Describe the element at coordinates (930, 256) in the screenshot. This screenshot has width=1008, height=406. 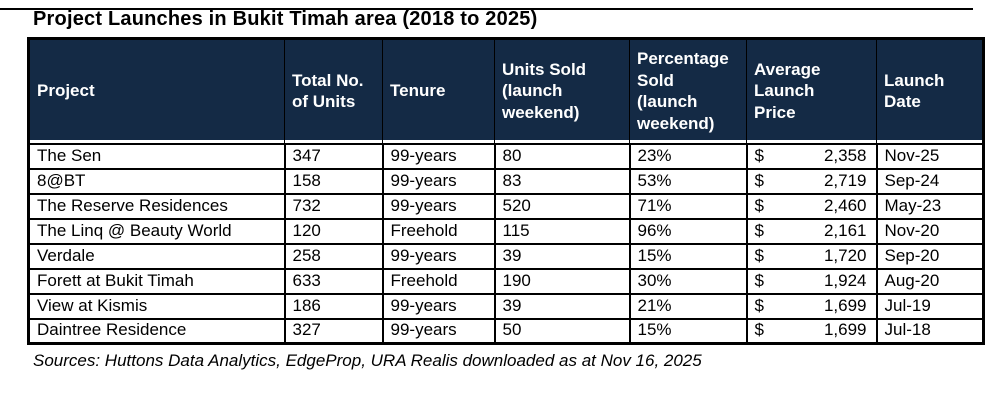
I see `cell-launch-date: Sep-20` at that location.